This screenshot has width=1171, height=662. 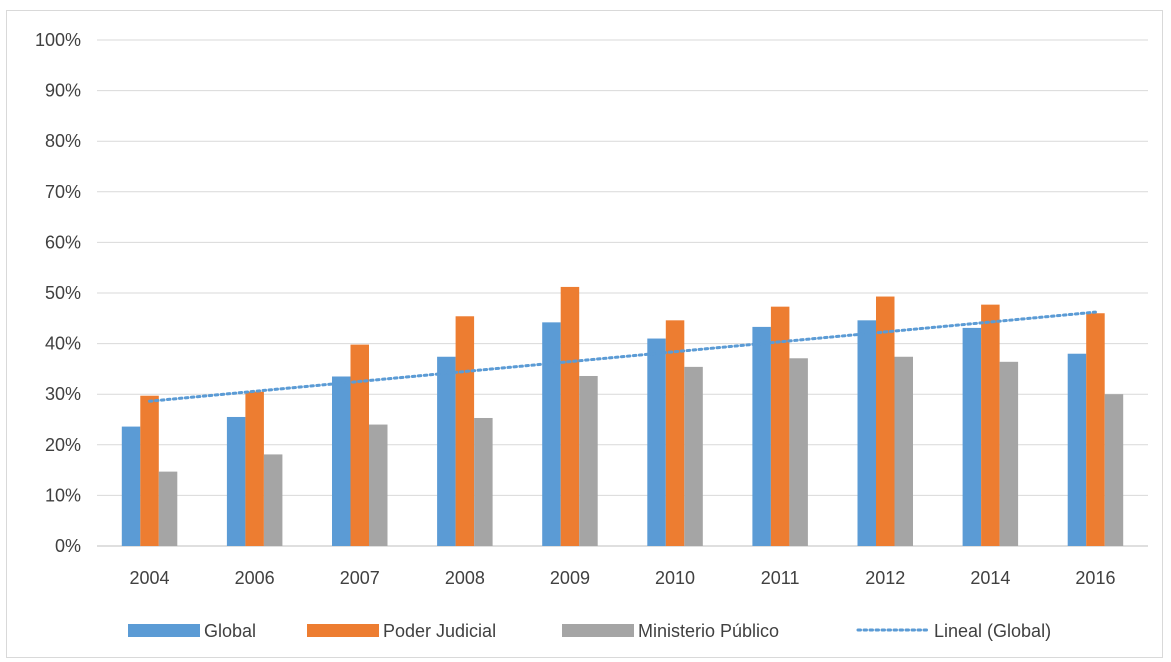 What do you see at coordinates (885, 421) in the screenshot?
I see `bar-poder-judicial-2012` at bounding box center [885, 421].